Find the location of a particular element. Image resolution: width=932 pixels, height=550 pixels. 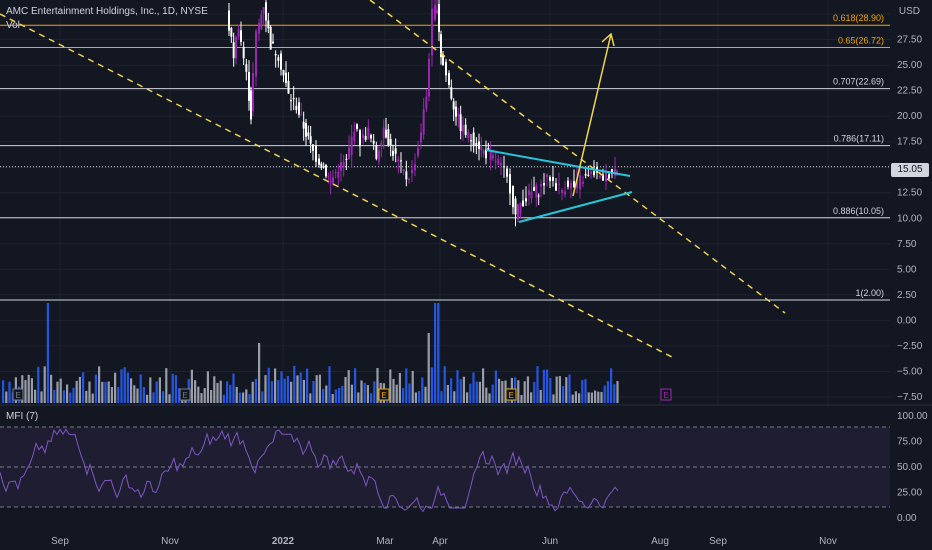

volume-label: Vol is located at coordinates (13, 25).